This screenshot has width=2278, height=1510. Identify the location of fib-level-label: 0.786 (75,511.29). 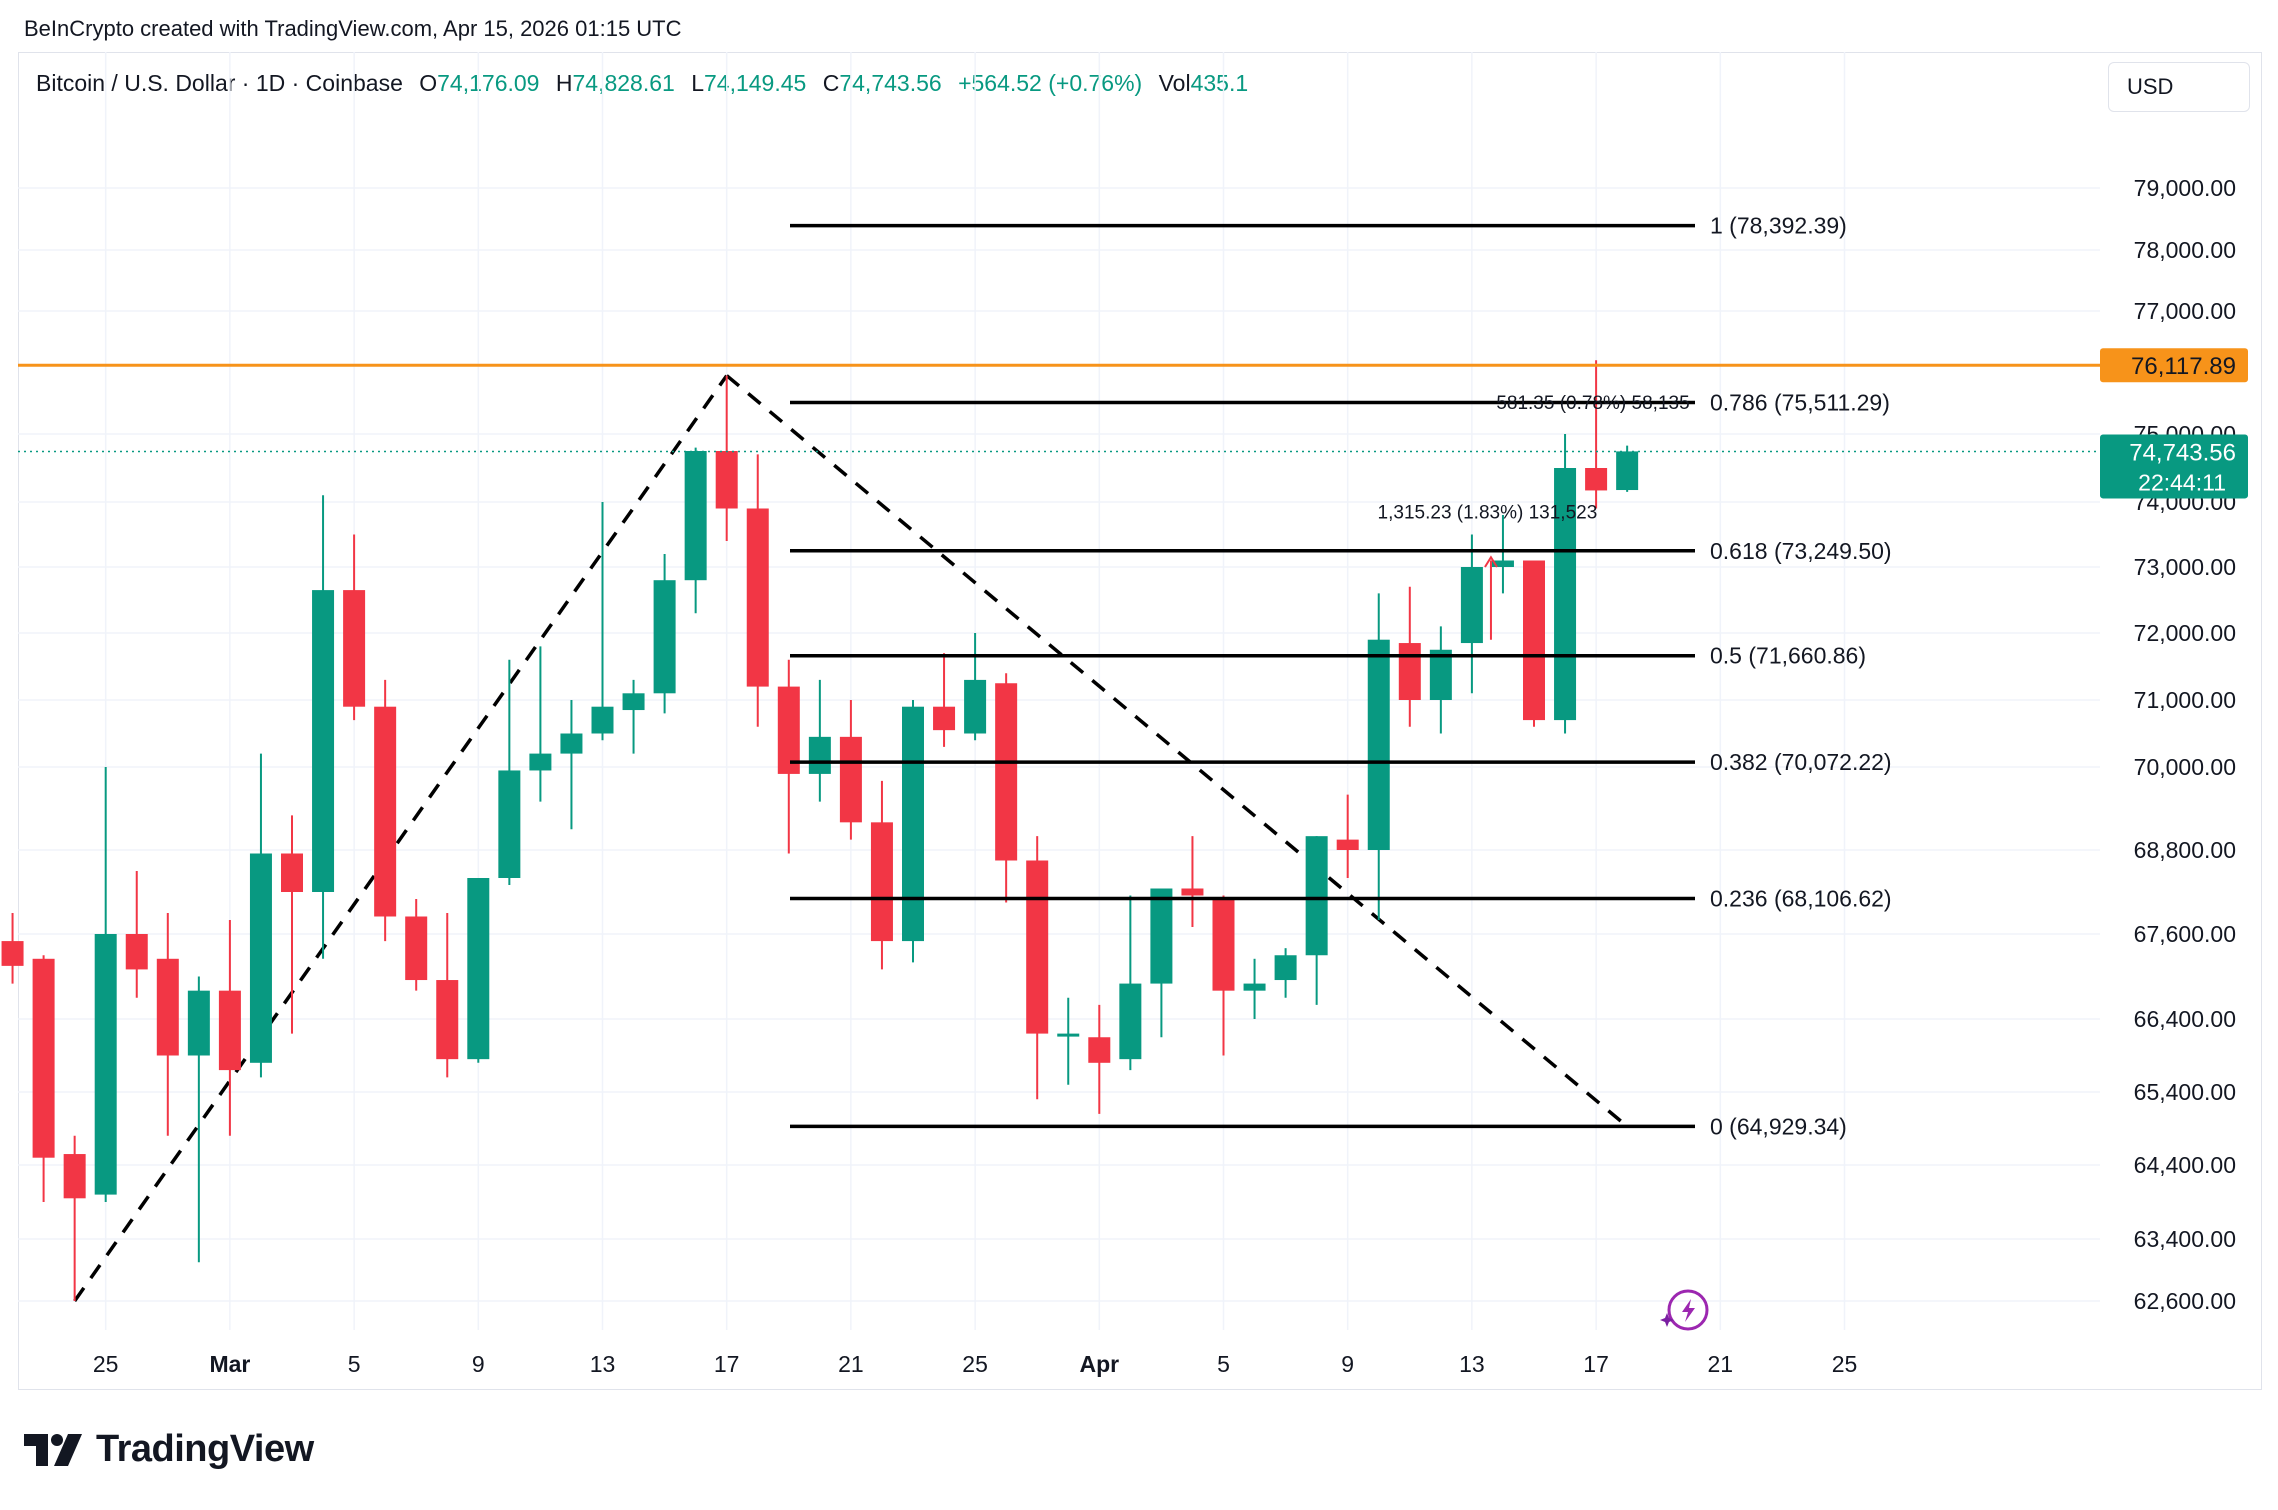
(1800, 403).